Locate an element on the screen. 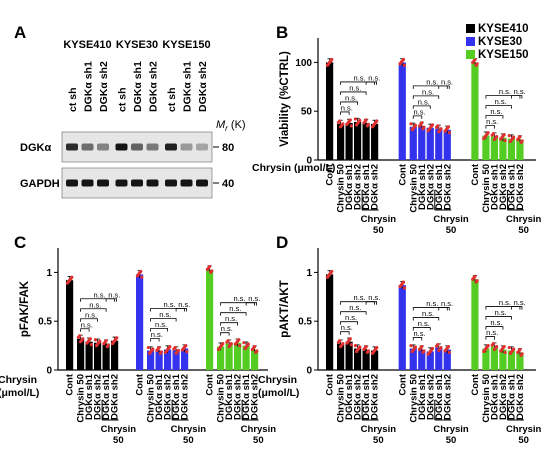 This screenshot has width=554, height=450. y-axis-label: pAKT/AKT is located at coordinates (285, 309).